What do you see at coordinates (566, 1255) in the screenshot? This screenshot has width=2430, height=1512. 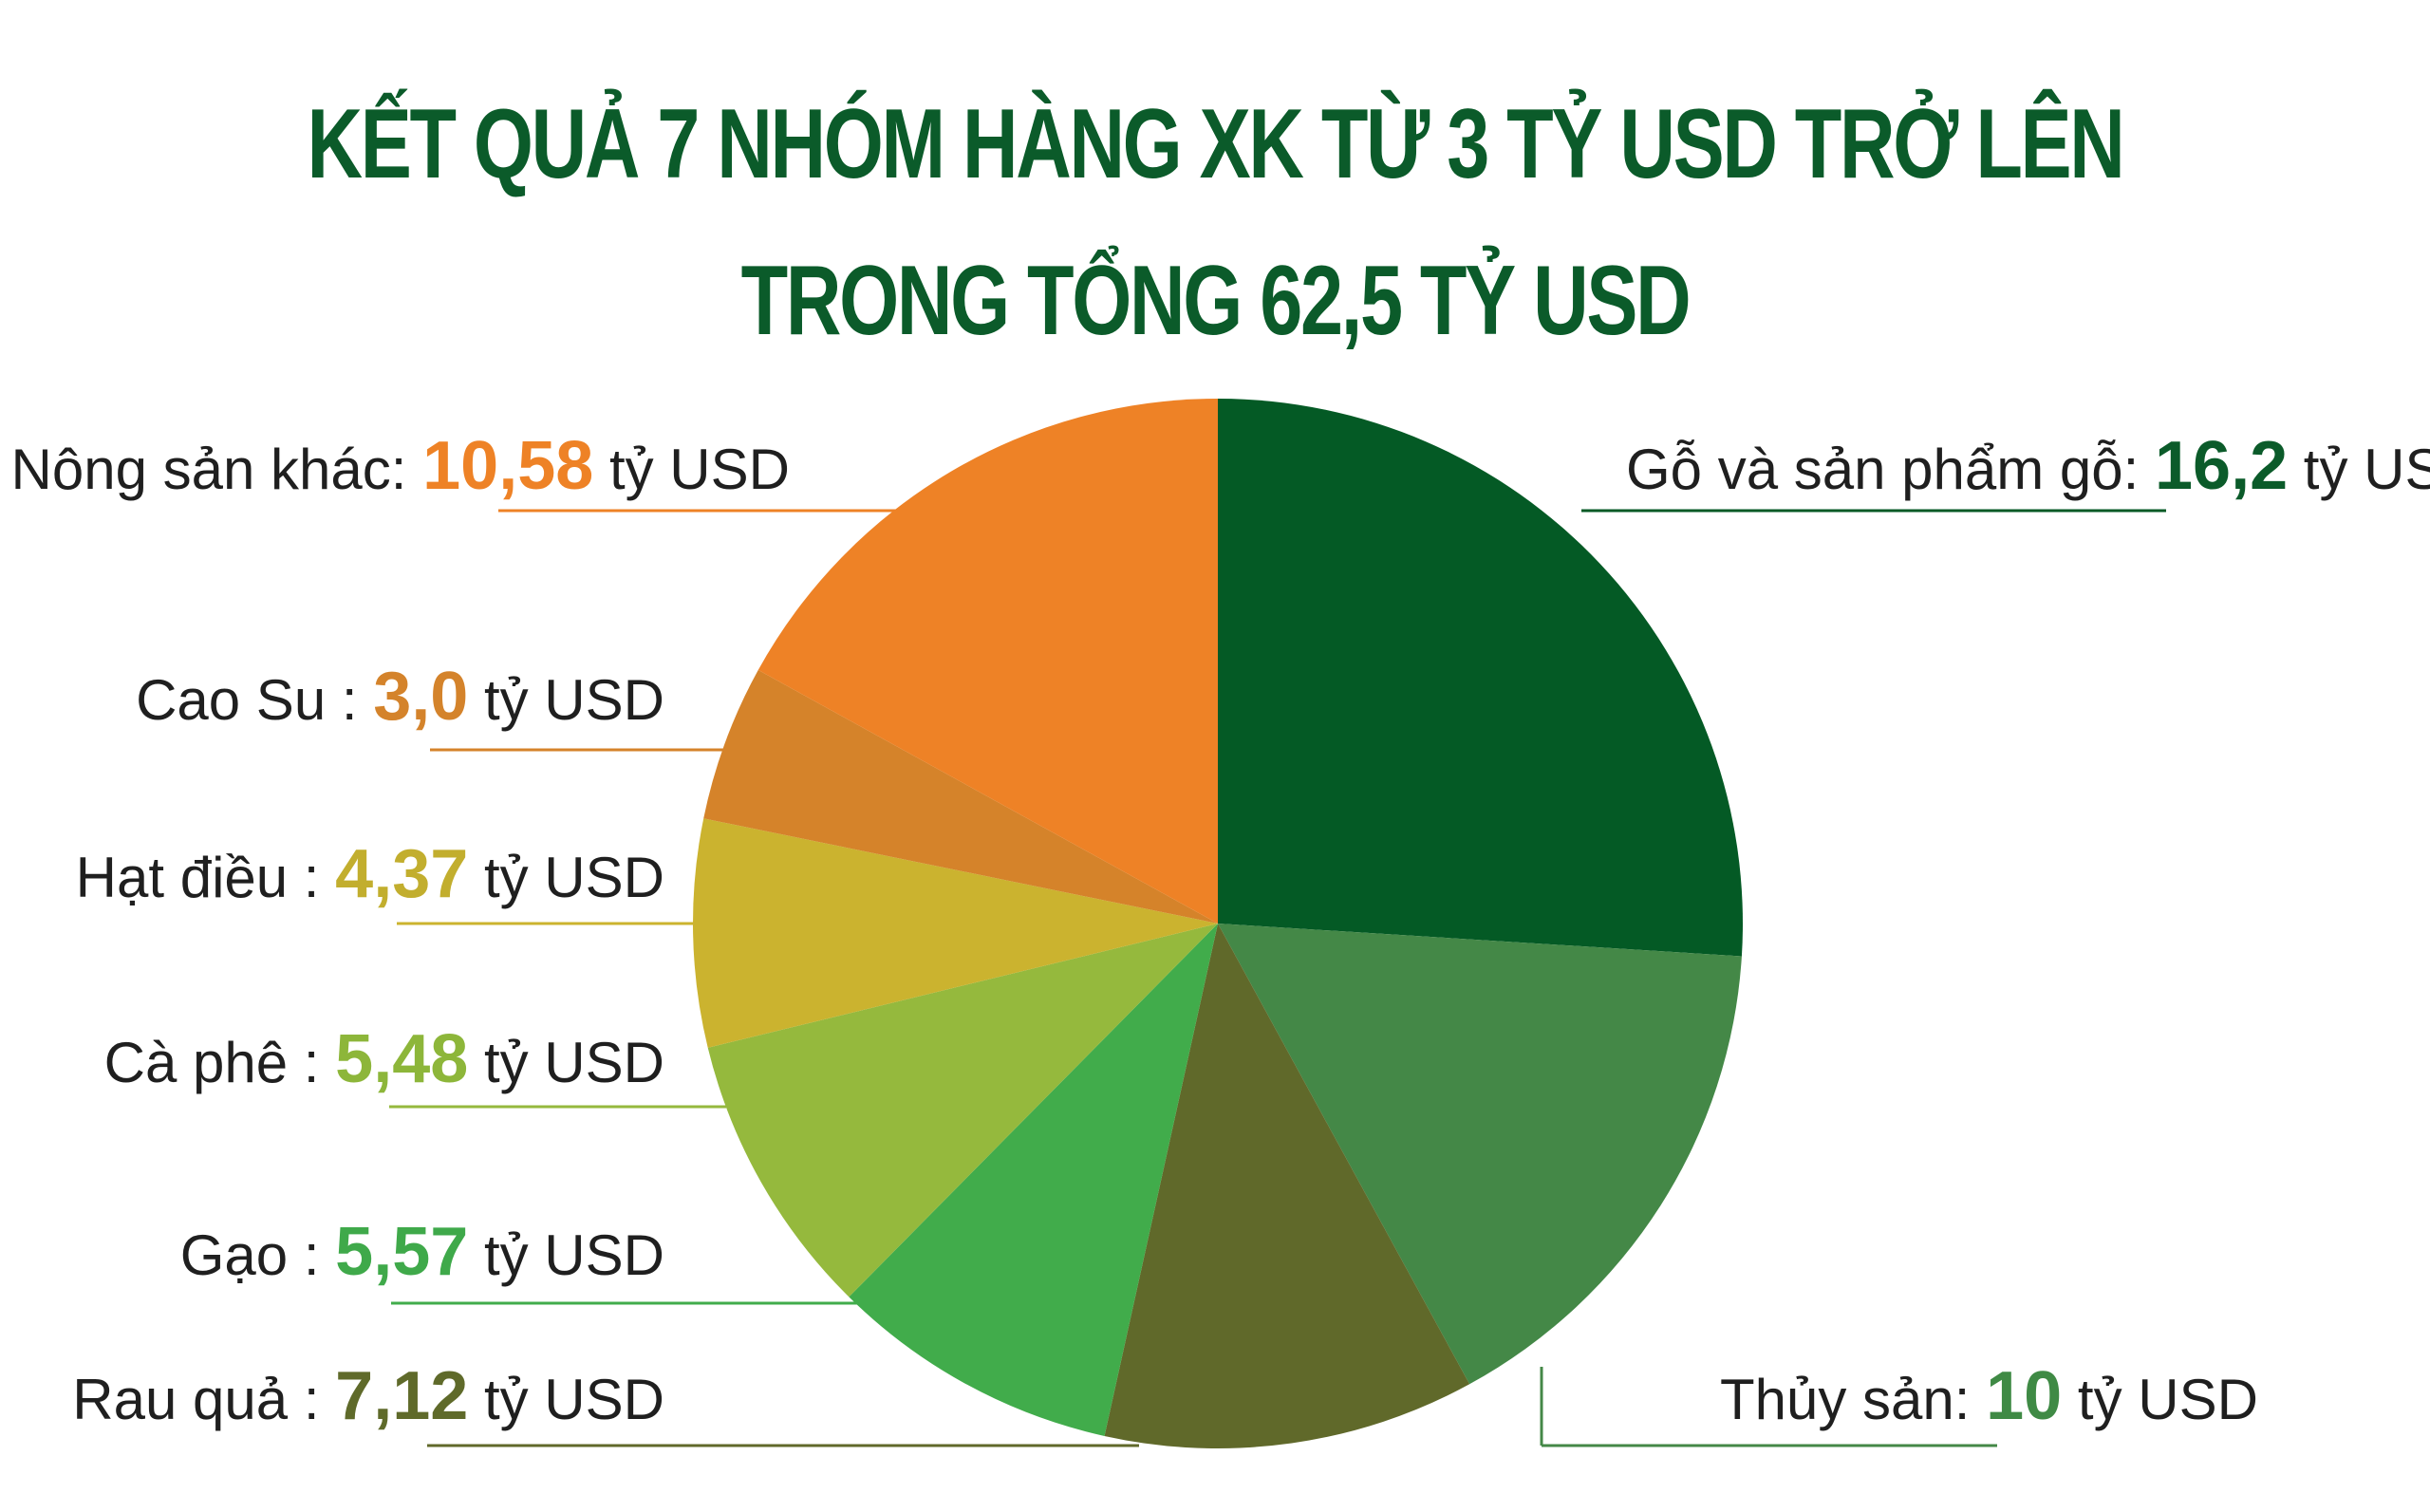 I see `slice-unit-3: tỷ USD` at bounding box center [566, 1255].